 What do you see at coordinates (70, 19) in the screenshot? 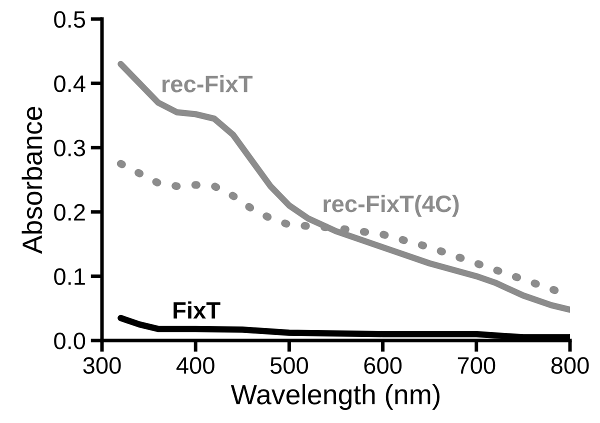
I see `y-tick-label: 0.5` at bounding box center [70, 19].